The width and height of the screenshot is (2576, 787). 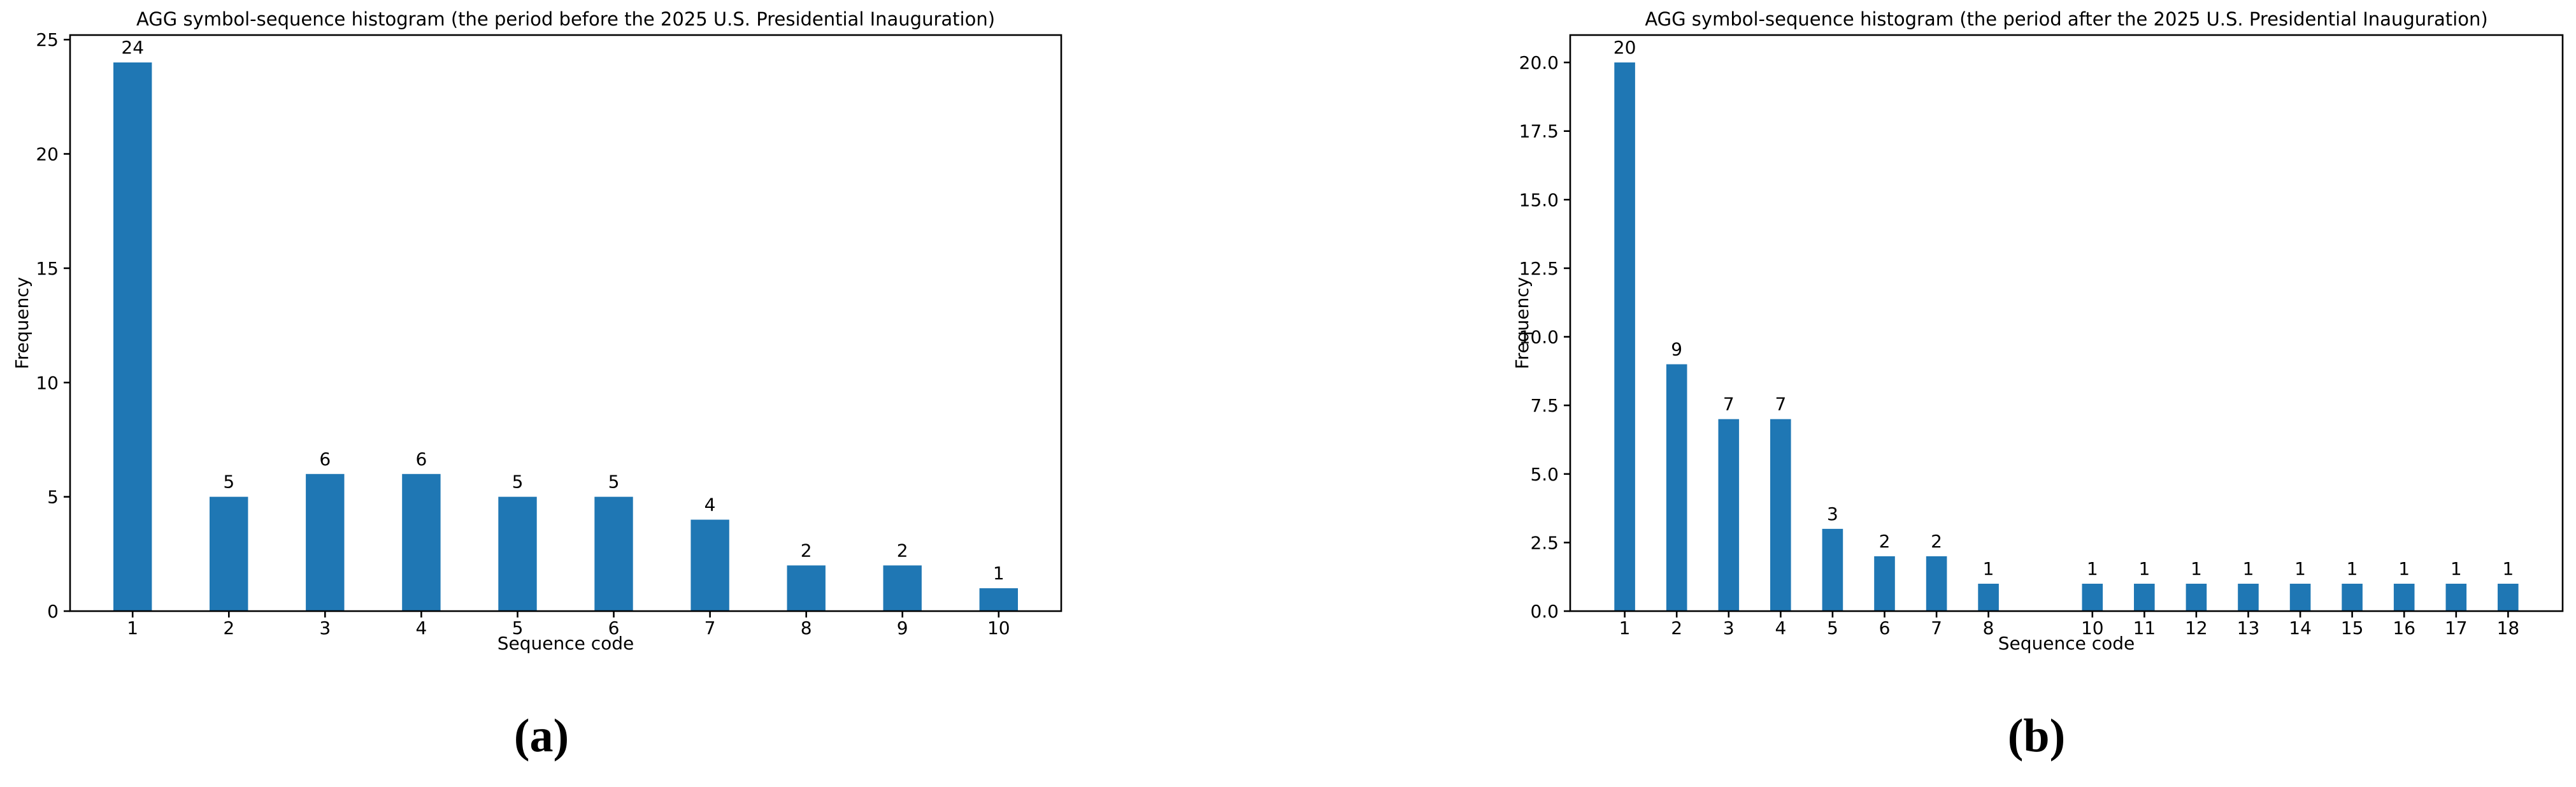 What do you see at coordinates (1832, 513) in the screenshot?
I see `bar-value-label: 3` at bounding box center [1832, 513].